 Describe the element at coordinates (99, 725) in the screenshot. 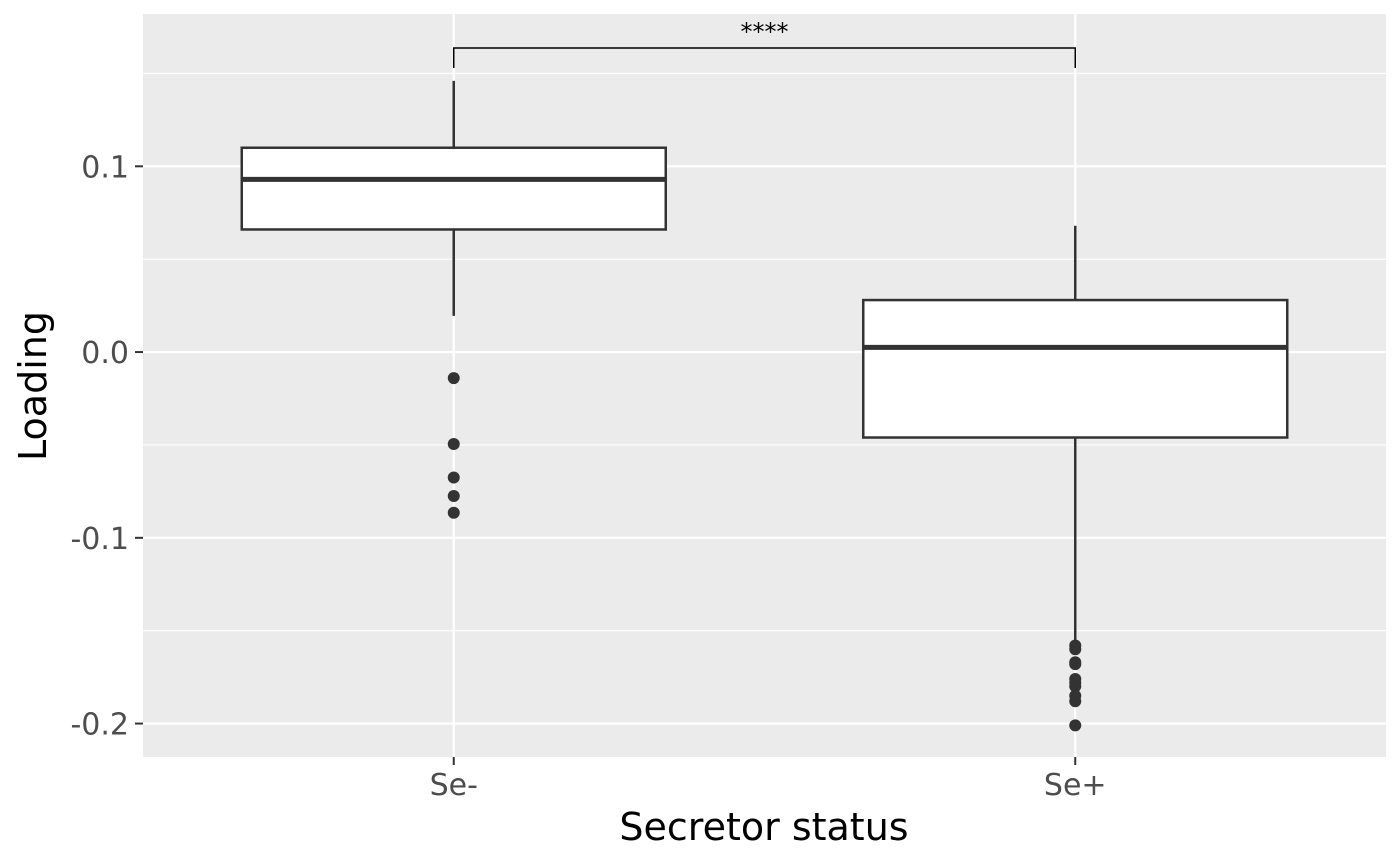

I see `y-tick-label: -0.2` at that location.